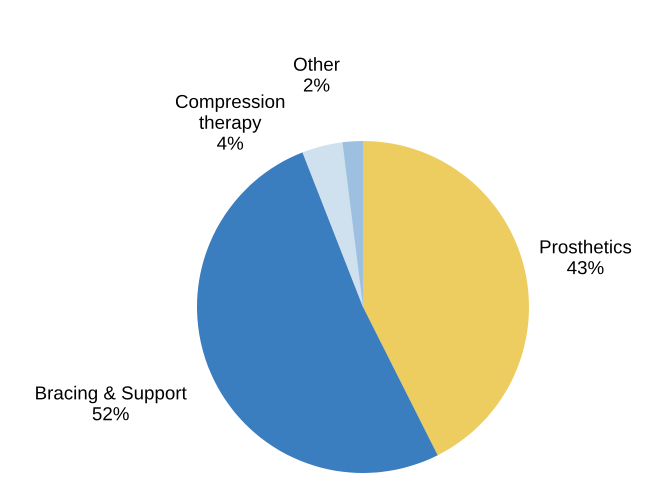 The height and width of the screenshot is (481, 652). Describe the element at coordinates (230, 143) in the screenshot. I see `data-label: 4%` at that location.